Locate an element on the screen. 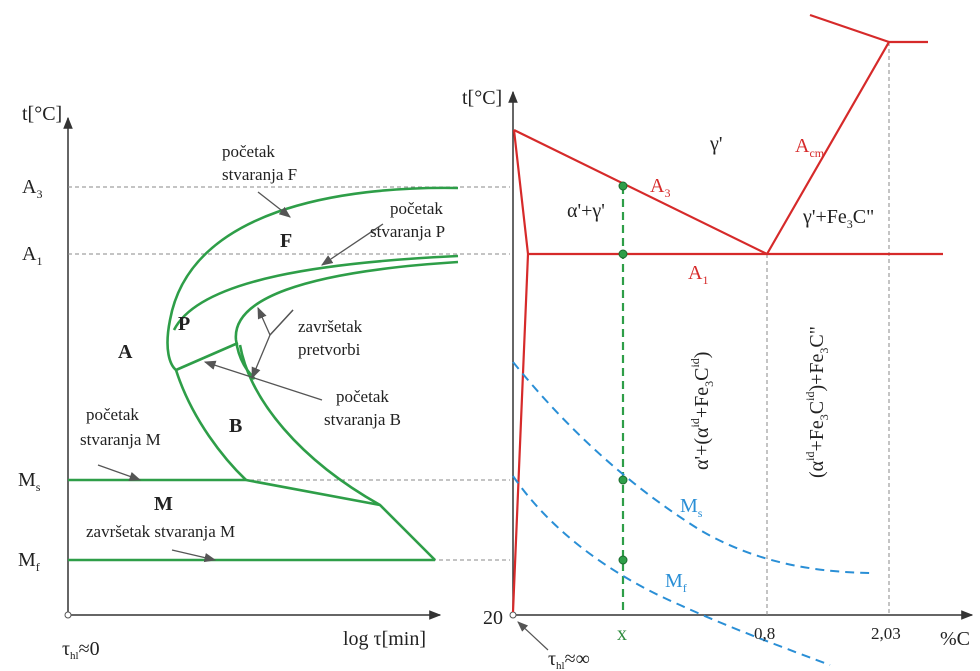 The height and width of the screenshot is (671, 980). right-origin-value: 20 is located at coordinates (493, 618).